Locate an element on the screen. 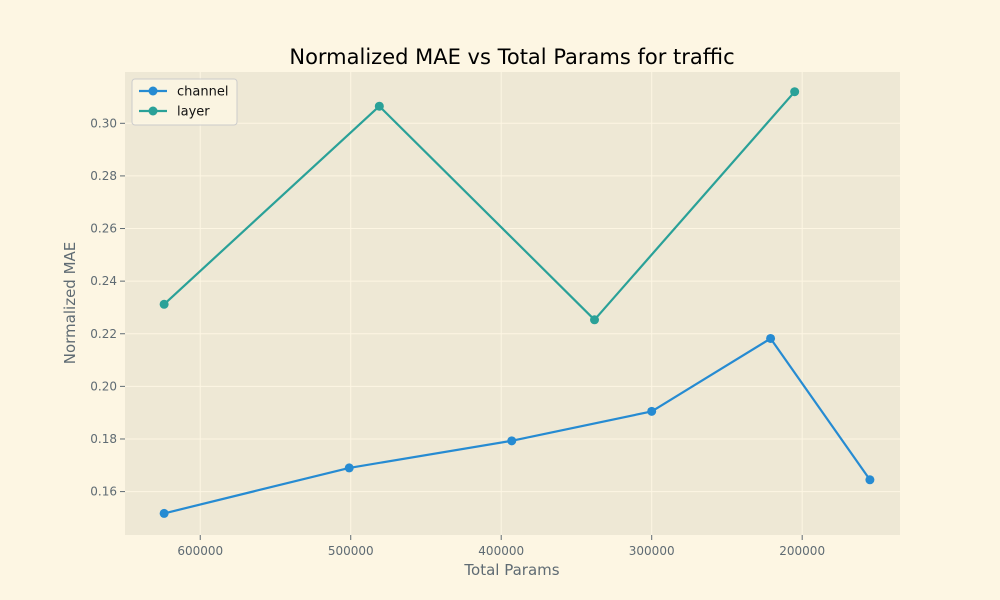 The image size is (1000, 600). y-tick-label: 0.28 is located at coordinates (103, 176).